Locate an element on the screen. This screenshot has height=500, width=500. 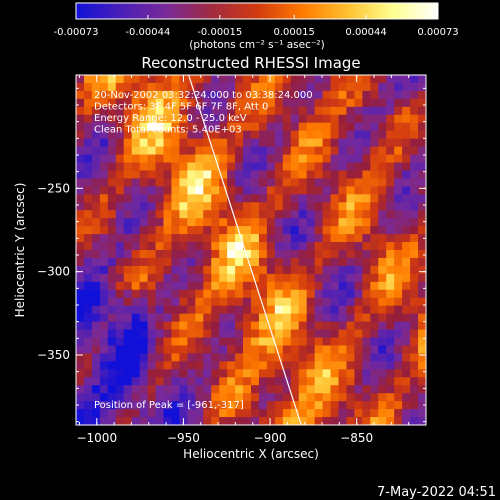
x-tick-label: −850 is located at coordinates (356, 438).